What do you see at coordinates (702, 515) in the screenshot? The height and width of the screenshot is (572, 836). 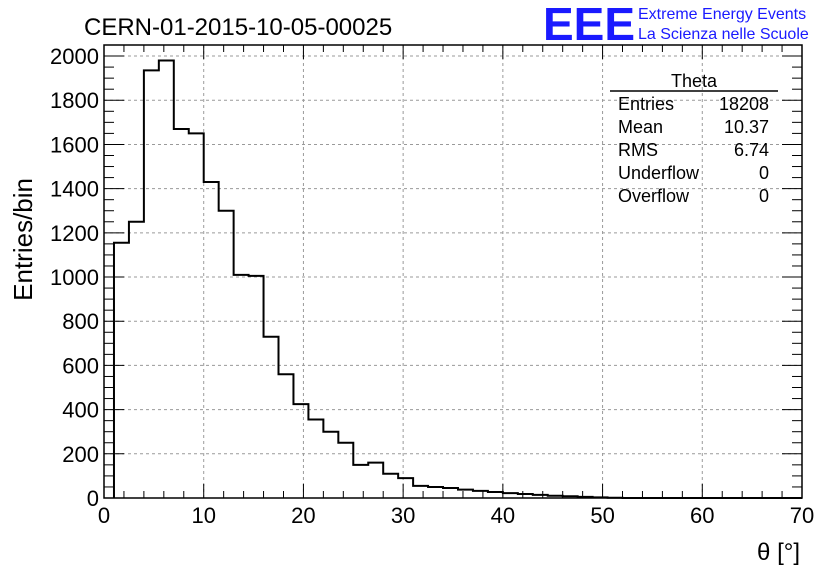 I see `x-tick-label: 60` at bounding box center [702, 515].